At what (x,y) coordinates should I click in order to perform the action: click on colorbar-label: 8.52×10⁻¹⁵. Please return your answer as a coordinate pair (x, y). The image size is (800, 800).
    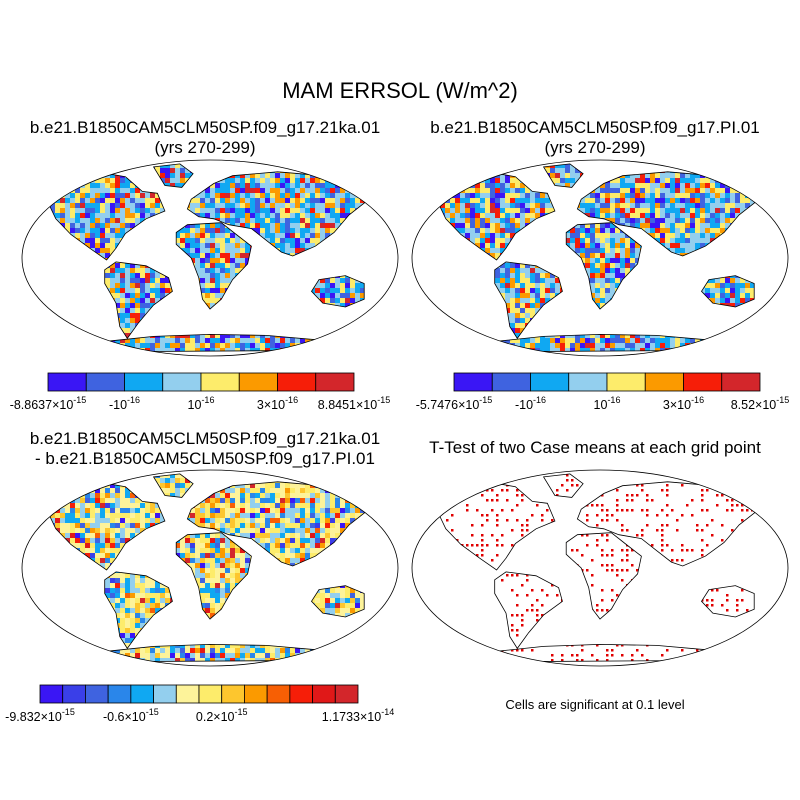
    Looking at the image, I should click on (760, 403).